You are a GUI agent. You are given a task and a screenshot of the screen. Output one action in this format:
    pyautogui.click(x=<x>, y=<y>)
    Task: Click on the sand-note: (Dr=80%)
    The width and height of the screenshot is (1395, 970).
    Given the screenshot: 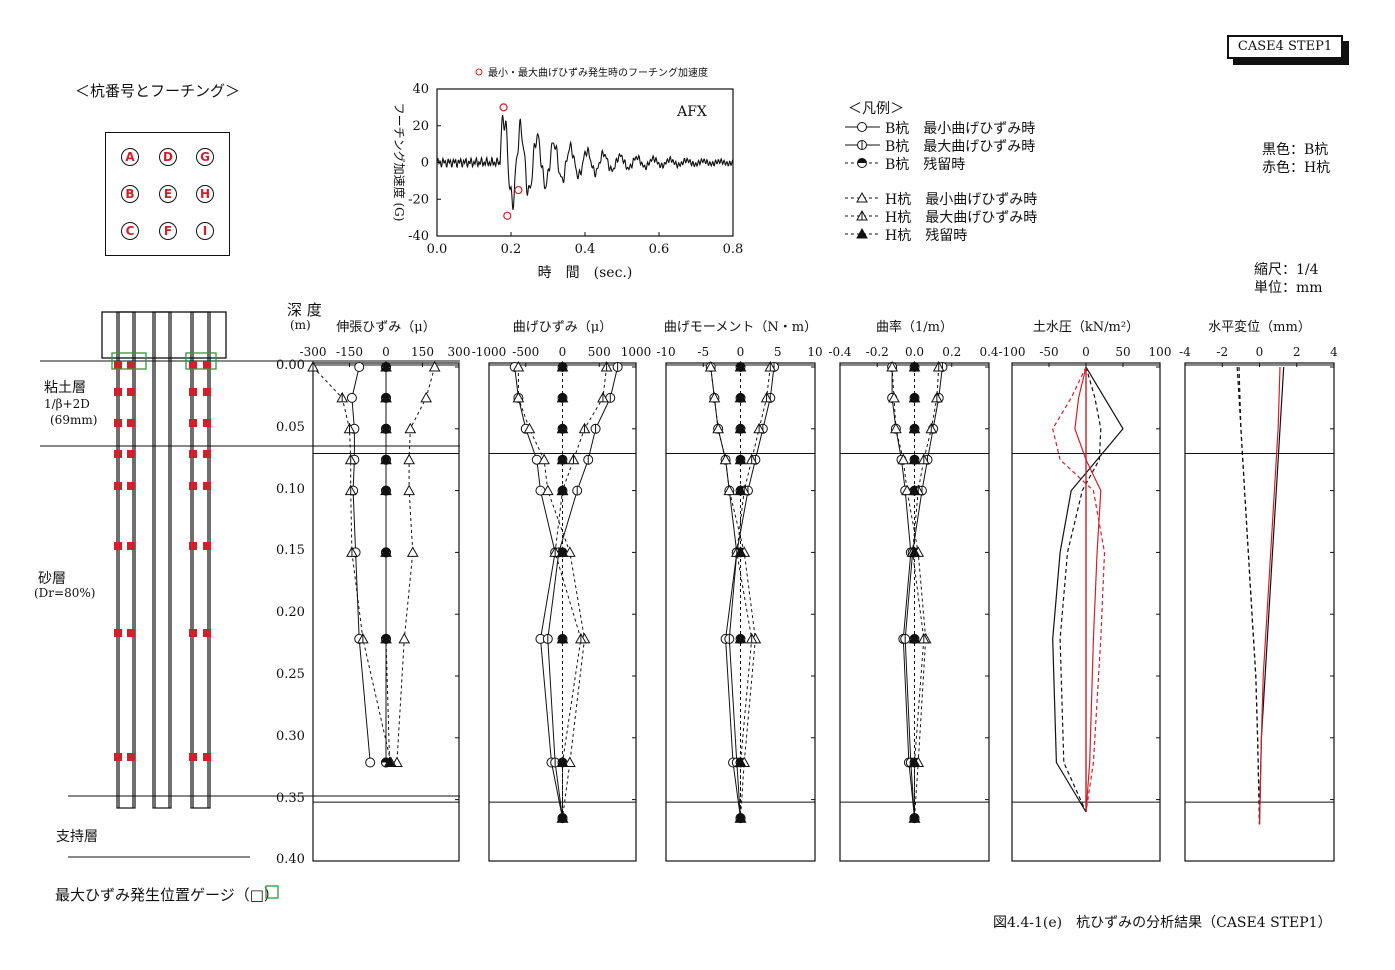 What is the action you would take?
    pyautogui.click(x=65, y=593)
    